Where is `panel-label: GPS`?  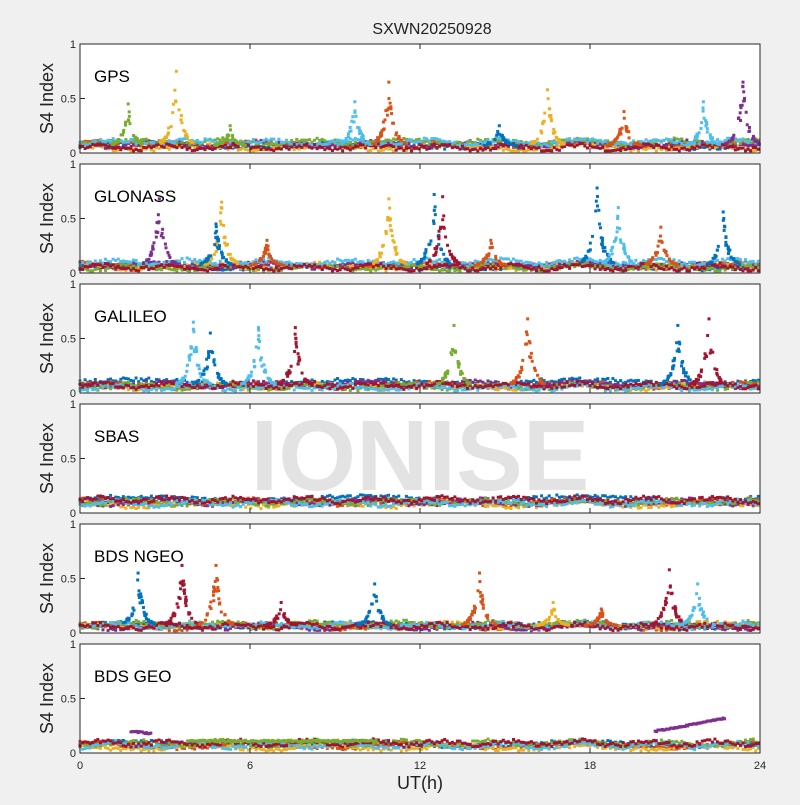 panel-label: GPS is located at coordinates (112, 76).